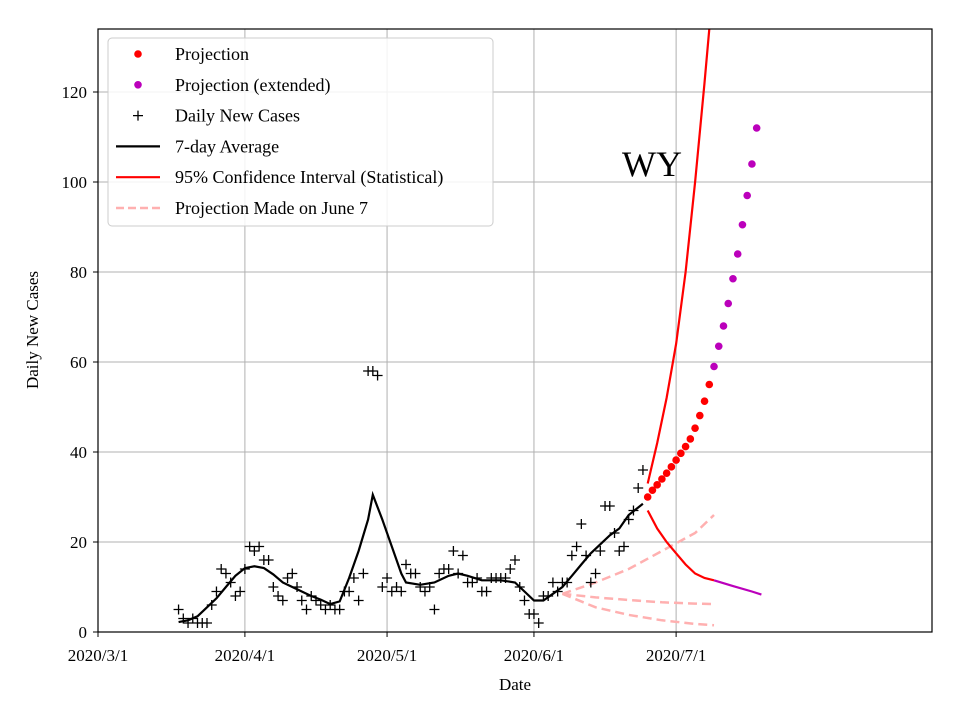  I want to click on state-annotation: WY, so click(652, 164).